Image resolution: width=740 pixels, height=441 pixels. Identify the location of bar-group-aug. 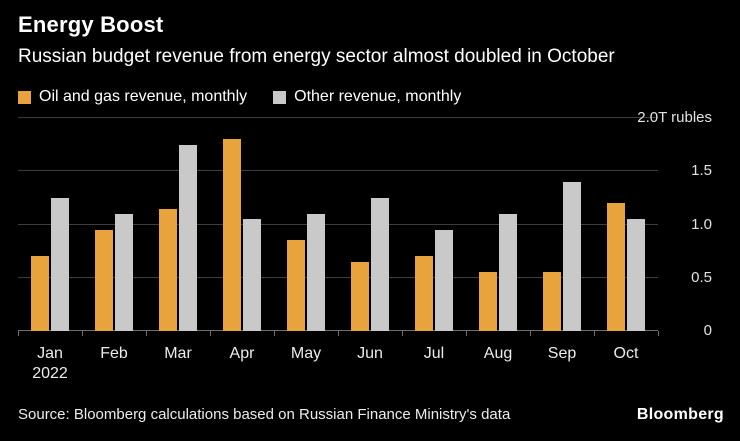
(498, 224).